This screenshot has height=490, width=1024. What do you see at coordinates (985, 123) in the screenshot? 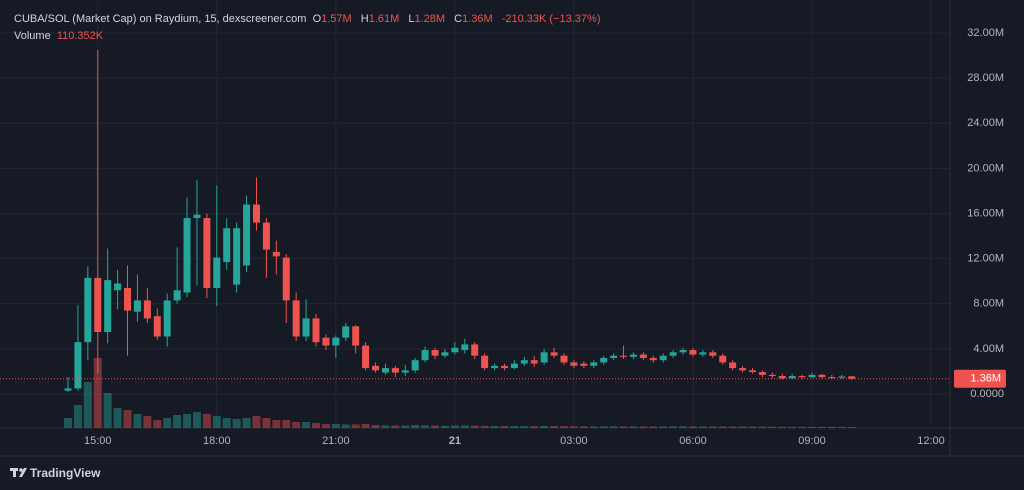
I see `y-tick-label: 24.00M` at bounding box center [985, 123].